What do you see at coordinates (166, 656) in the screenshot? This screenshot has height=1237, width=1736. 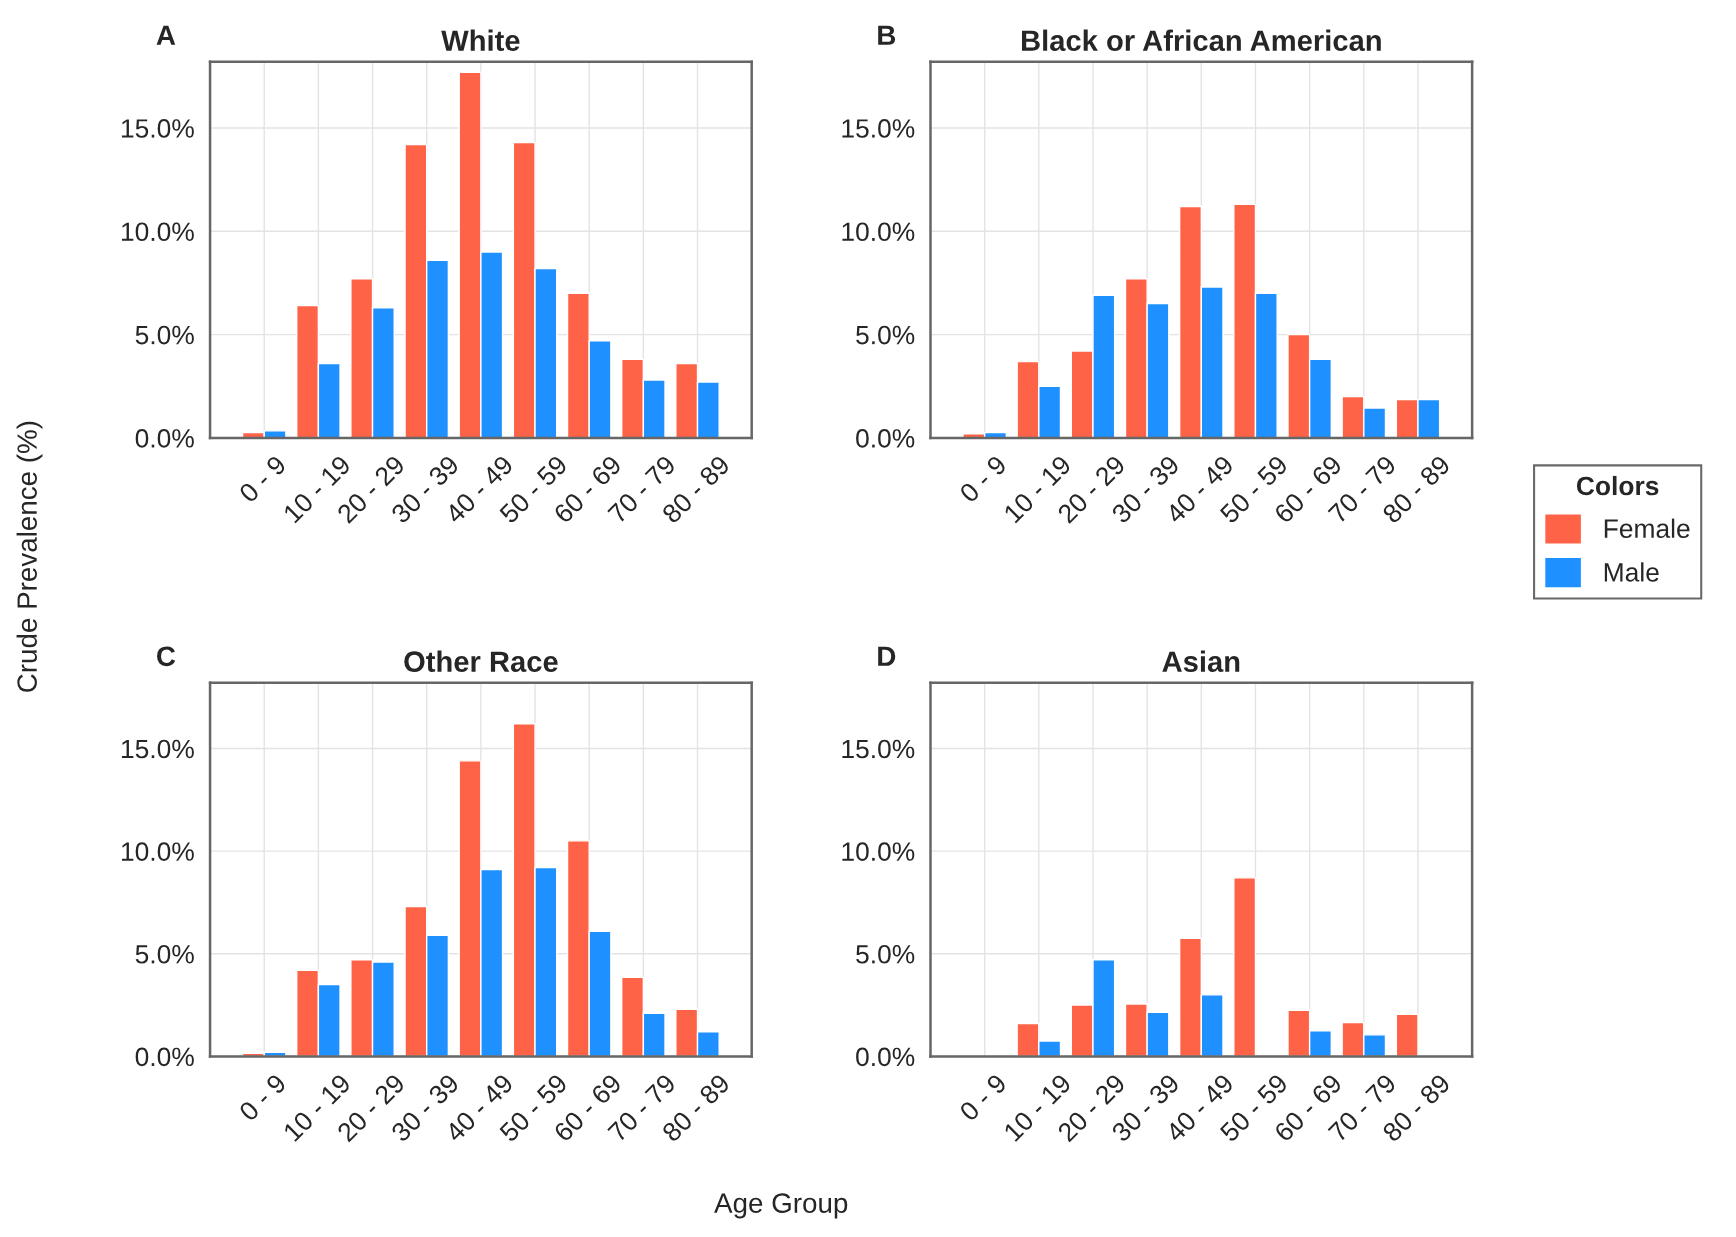 I see `text: C` at bounding box center [166, 656].